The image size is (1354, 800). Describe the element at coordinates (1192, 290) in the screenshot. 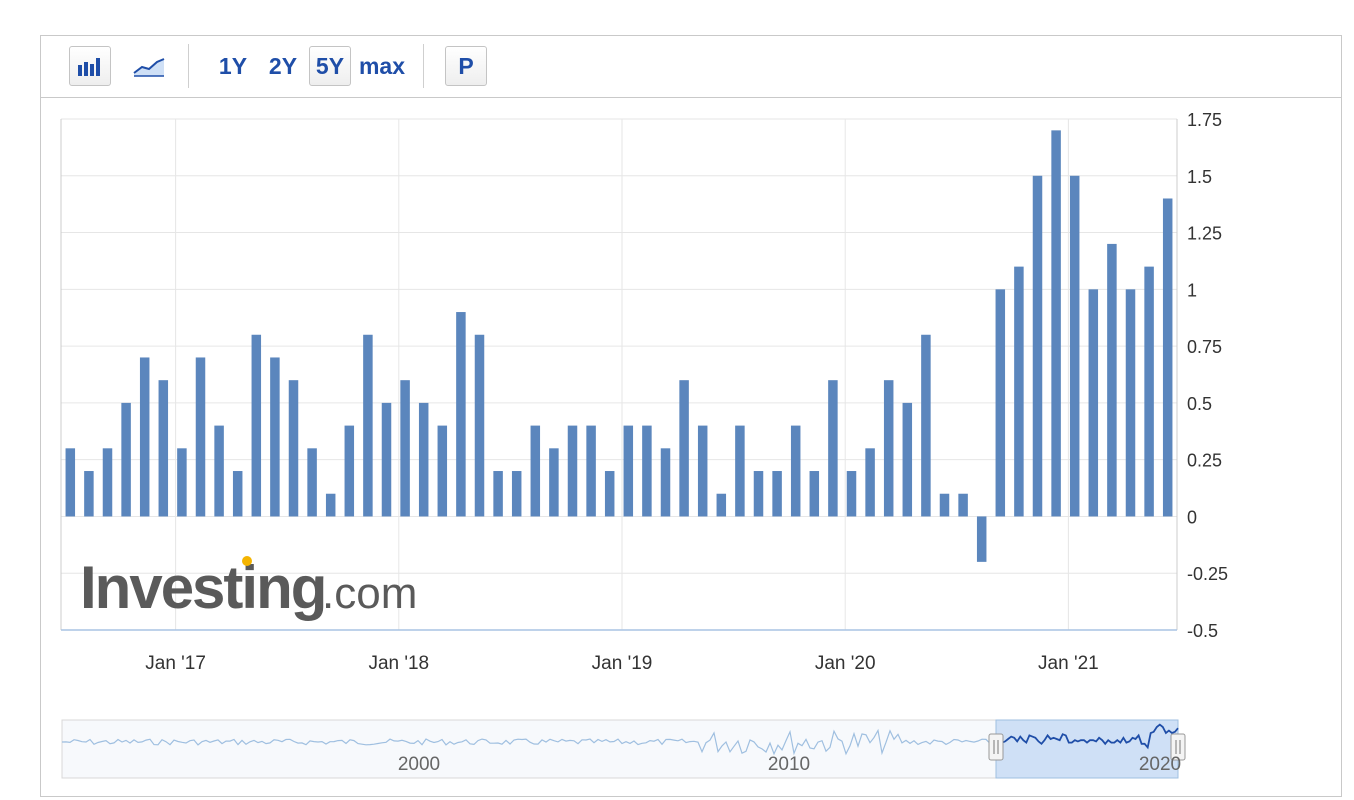

I see `y-tick-label: 1` at that location.